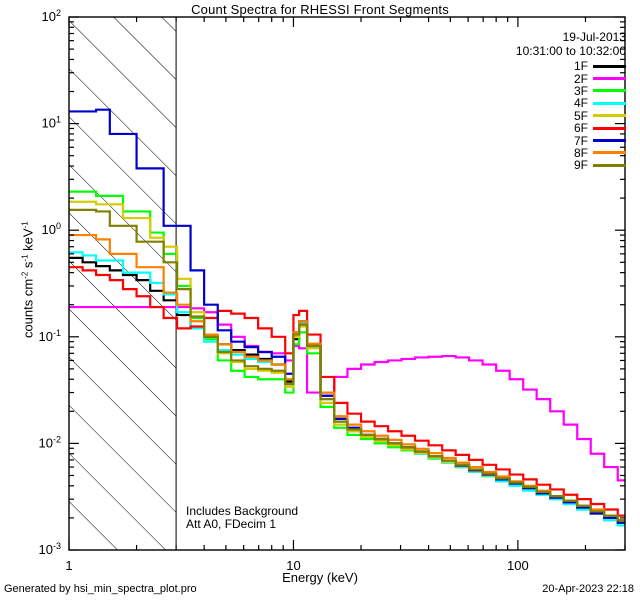 The image size is (640, 600). Describe the element at coordinates (25, 275) in the screenshot. I see `y-axis-label-exp1: -2` at that location.